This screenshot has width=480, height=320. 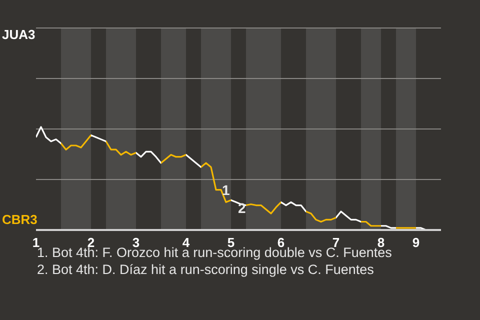 What do you see at coordinates (136, 242) in the screenshot?
I see `x-tick-label: 3` at bounding box center [136, 242].